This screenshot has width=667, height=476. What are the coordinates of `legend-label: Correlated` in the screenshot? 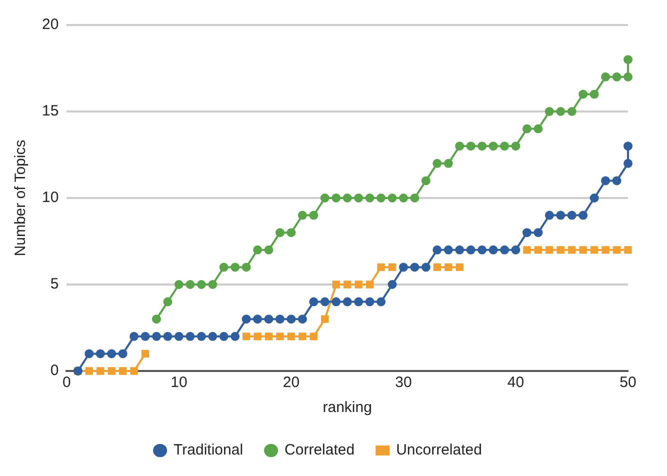 It's located at (319, 450).